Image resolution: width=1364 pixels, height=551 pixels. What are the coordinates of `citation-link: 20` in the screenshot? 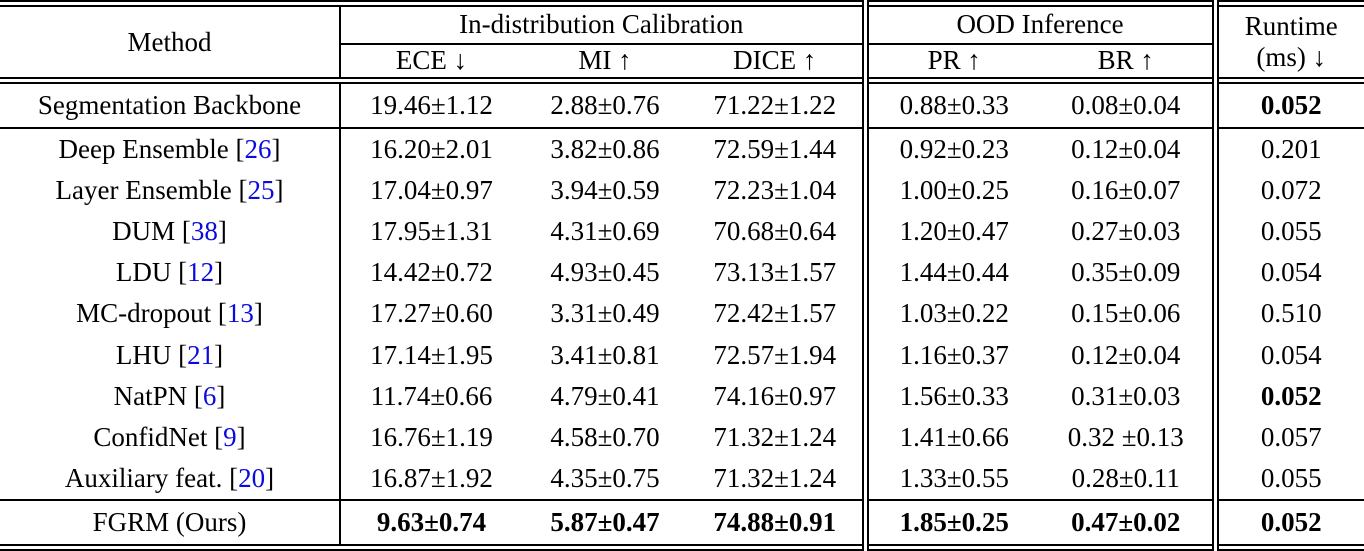 It's located at (252, 478).